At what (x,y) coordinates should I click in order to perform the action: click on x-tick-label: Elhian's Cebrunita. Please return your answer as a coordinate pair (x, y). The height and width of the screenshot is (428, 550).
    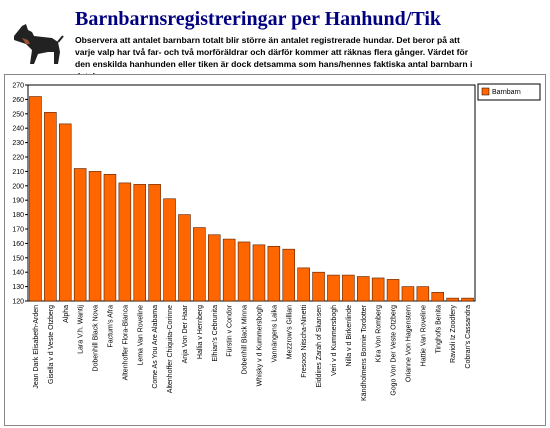
    Looking at the image, I should click on (215, 333).